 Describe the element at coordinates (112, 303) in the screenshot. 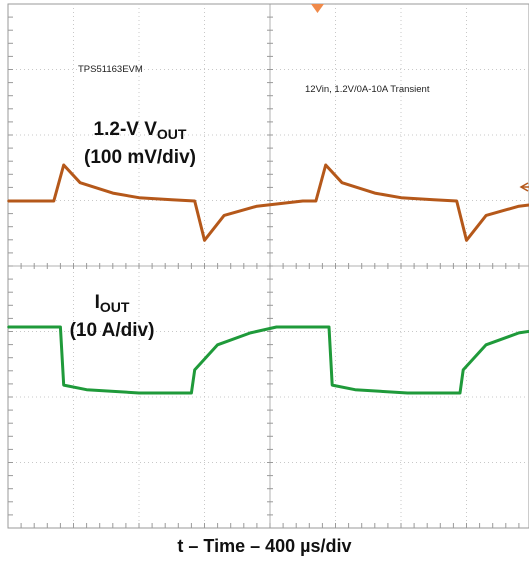

I see `iout-channel-name: IOUT` at that location.